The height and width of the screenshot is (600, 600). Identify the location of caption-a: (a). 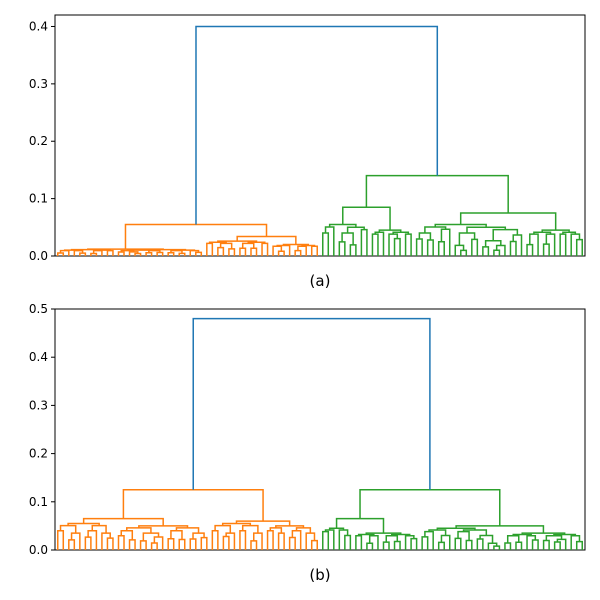
(320, 281).